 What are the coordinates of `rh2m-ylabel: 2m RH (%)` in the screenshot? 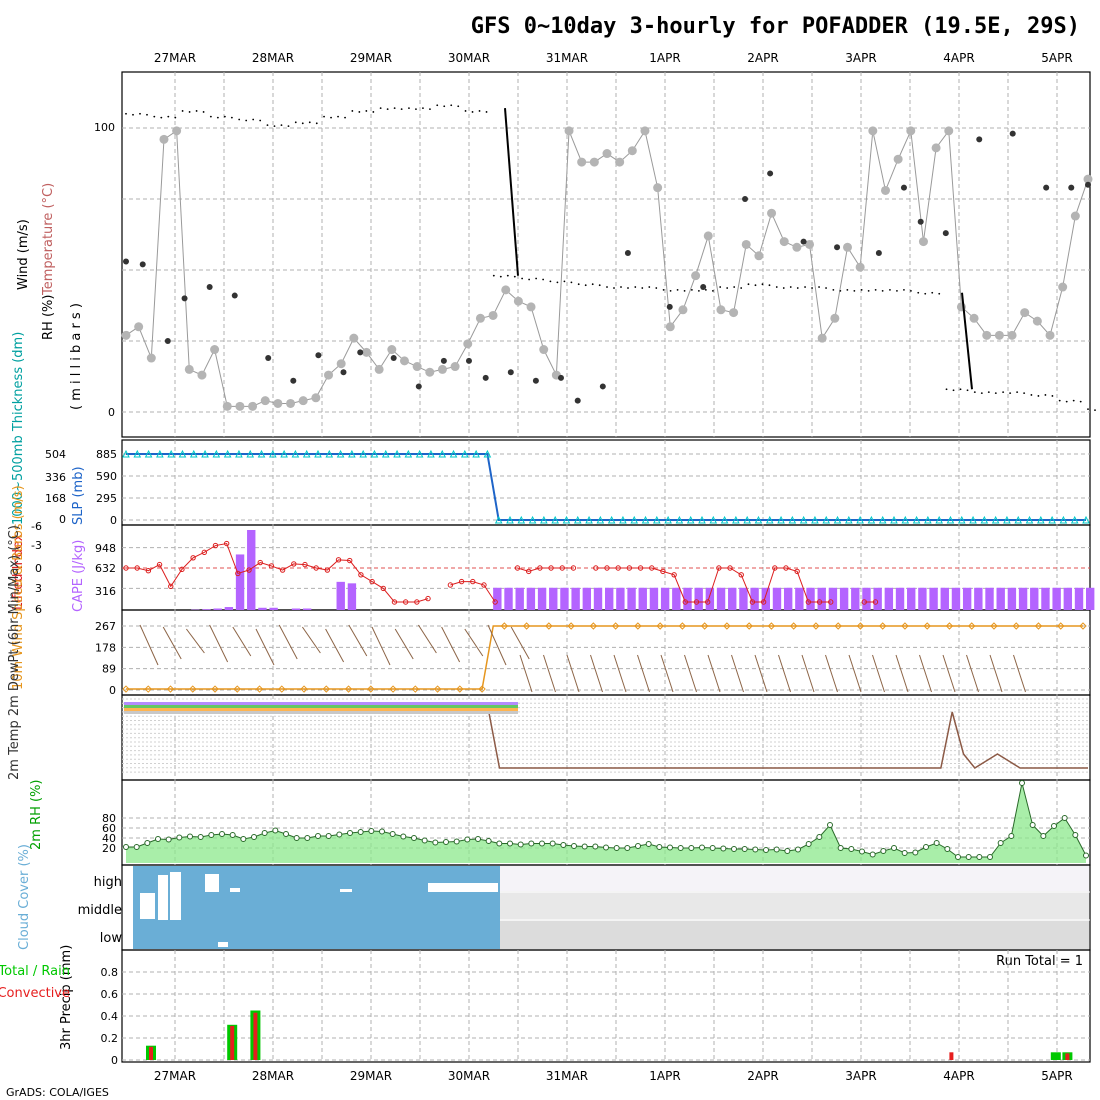 It's located at (36, 814).